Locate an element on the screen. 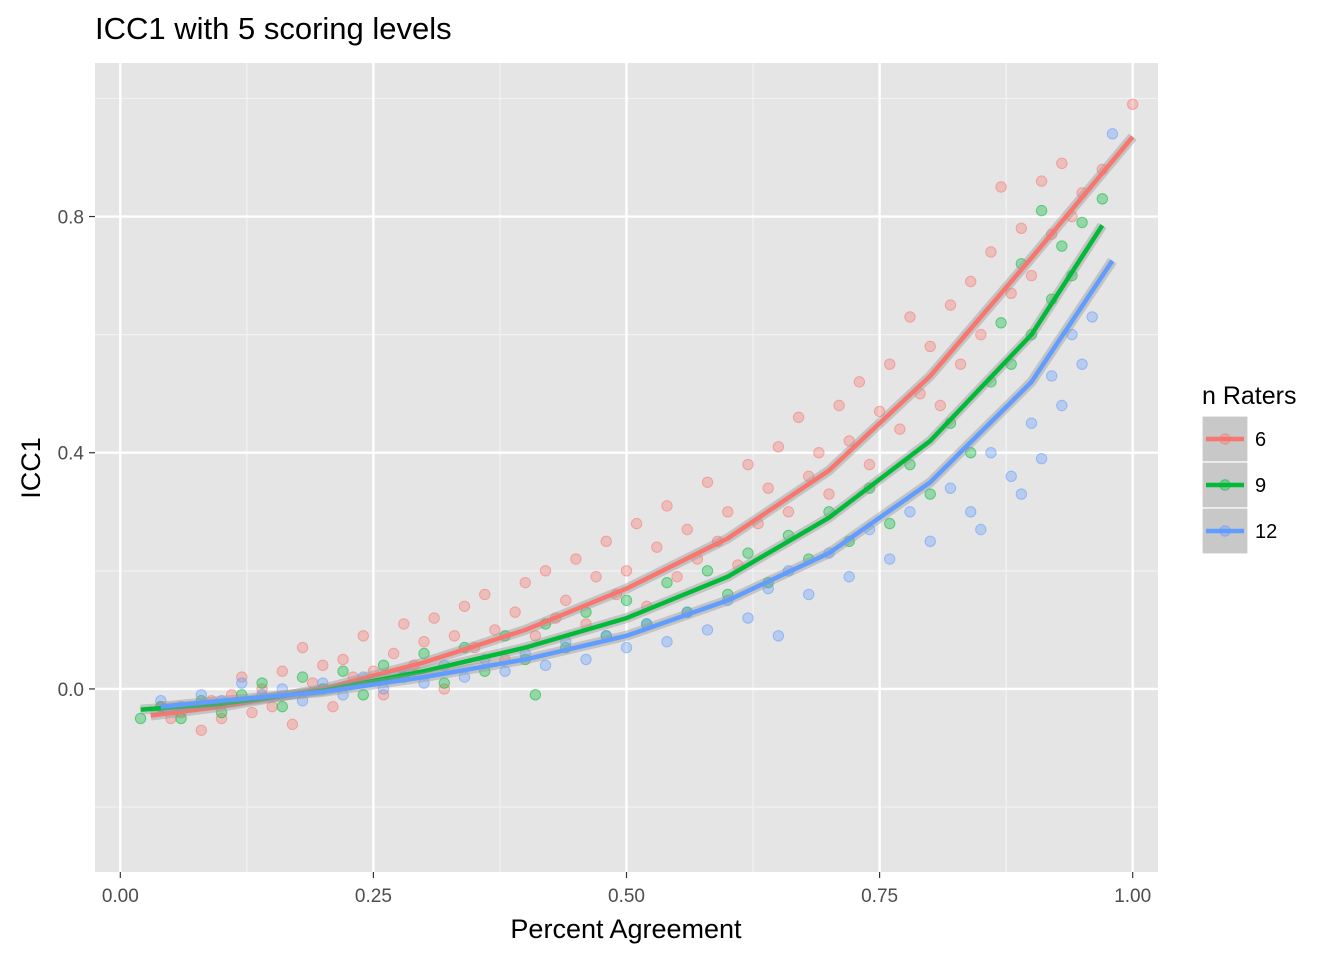 The width and height of the screenshot is (1344, 960). y-tick-label: 0.8 is located at coordinates (71, 218).